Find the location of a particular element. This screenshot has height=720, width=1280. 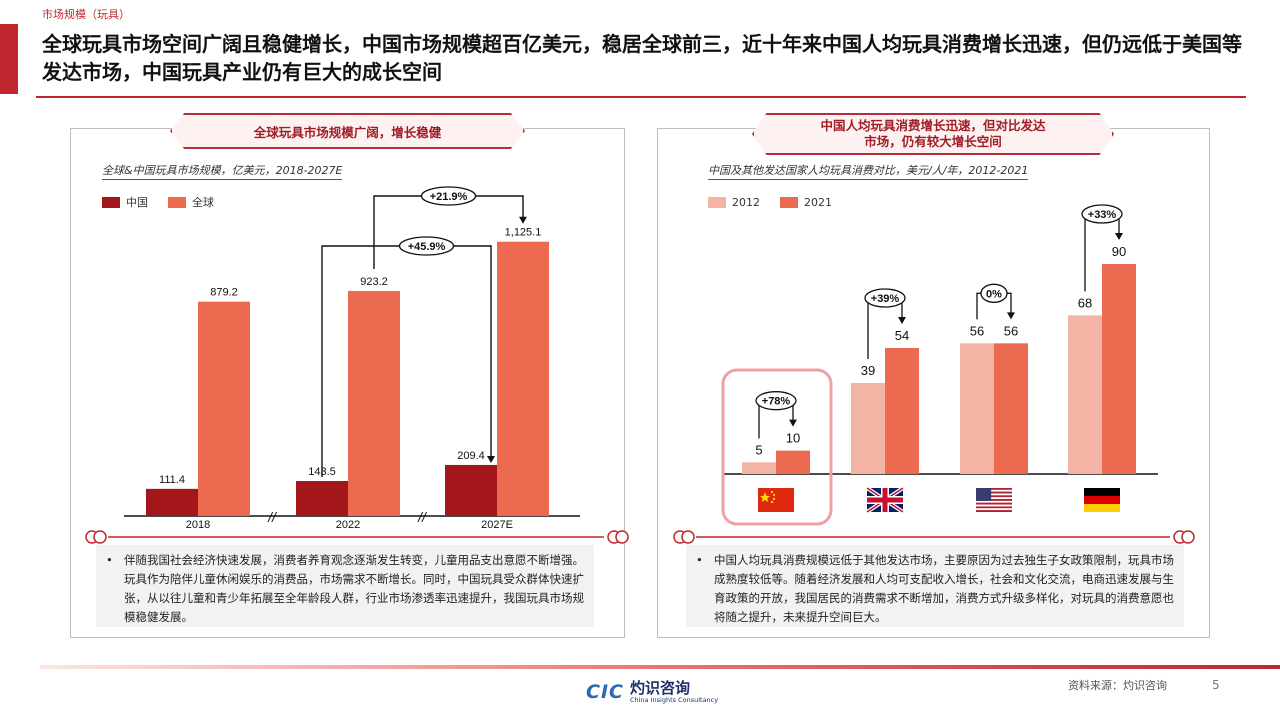

title-accent-bar is located at coordinates (9, 59).